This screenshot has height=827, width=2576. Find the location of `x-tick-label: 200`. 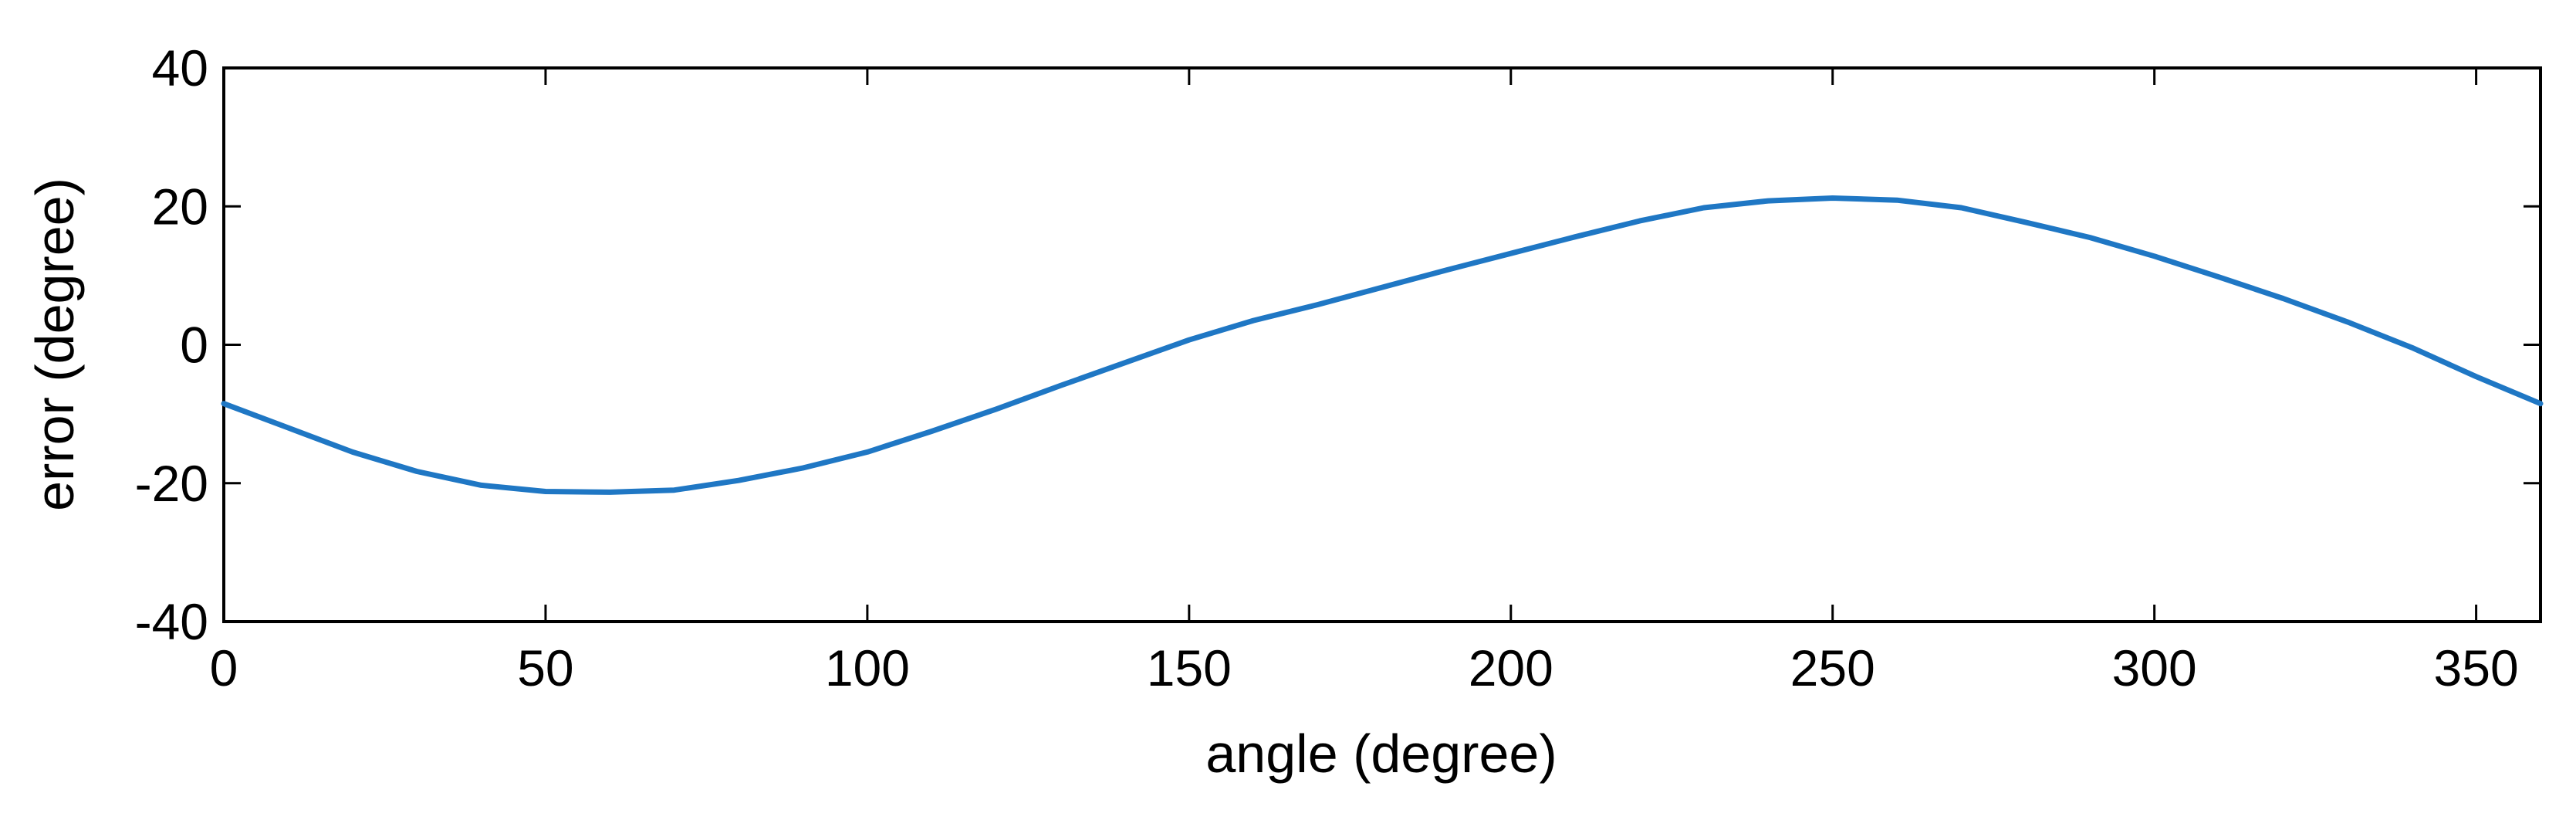

x-tick-label: 200 is located at coordinates (1511, 668).